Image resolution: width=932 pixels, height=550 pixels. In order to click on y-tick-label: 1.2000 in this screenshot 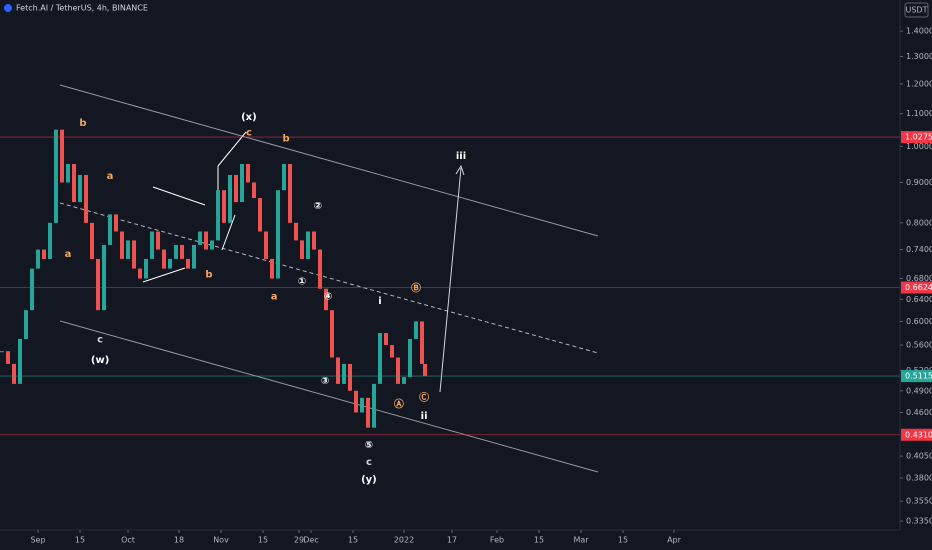, I will do `click(919, 83)`.